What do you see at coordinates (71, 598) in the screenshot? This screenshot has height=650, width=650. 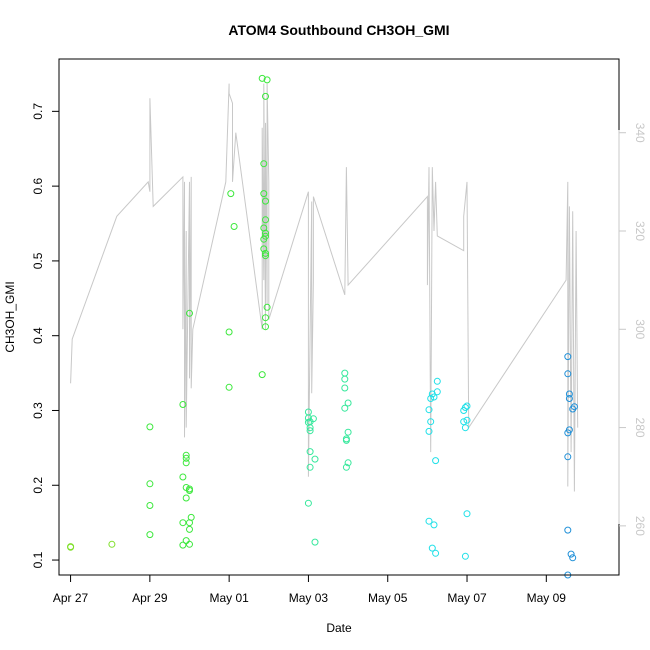 I see `x-tick-label: Apr 27` at bounding box center [71, 598].